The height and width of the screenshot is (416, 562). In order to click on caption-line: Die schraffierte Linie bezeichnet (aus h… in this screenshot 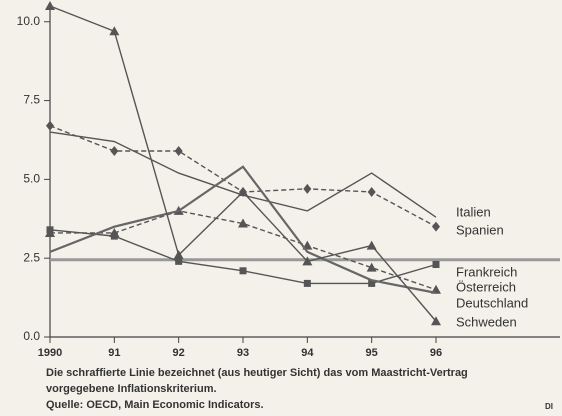, I will do `click(257, 373)`.